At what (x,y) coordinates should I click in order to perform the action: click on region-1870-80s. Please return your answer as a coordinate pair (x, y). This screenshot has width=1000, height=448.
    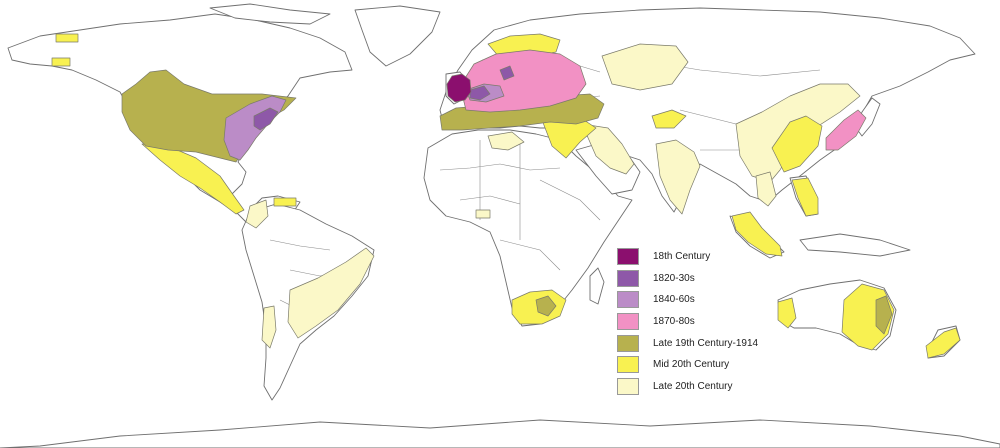
    Looking at the image, I should click on (846, 130).